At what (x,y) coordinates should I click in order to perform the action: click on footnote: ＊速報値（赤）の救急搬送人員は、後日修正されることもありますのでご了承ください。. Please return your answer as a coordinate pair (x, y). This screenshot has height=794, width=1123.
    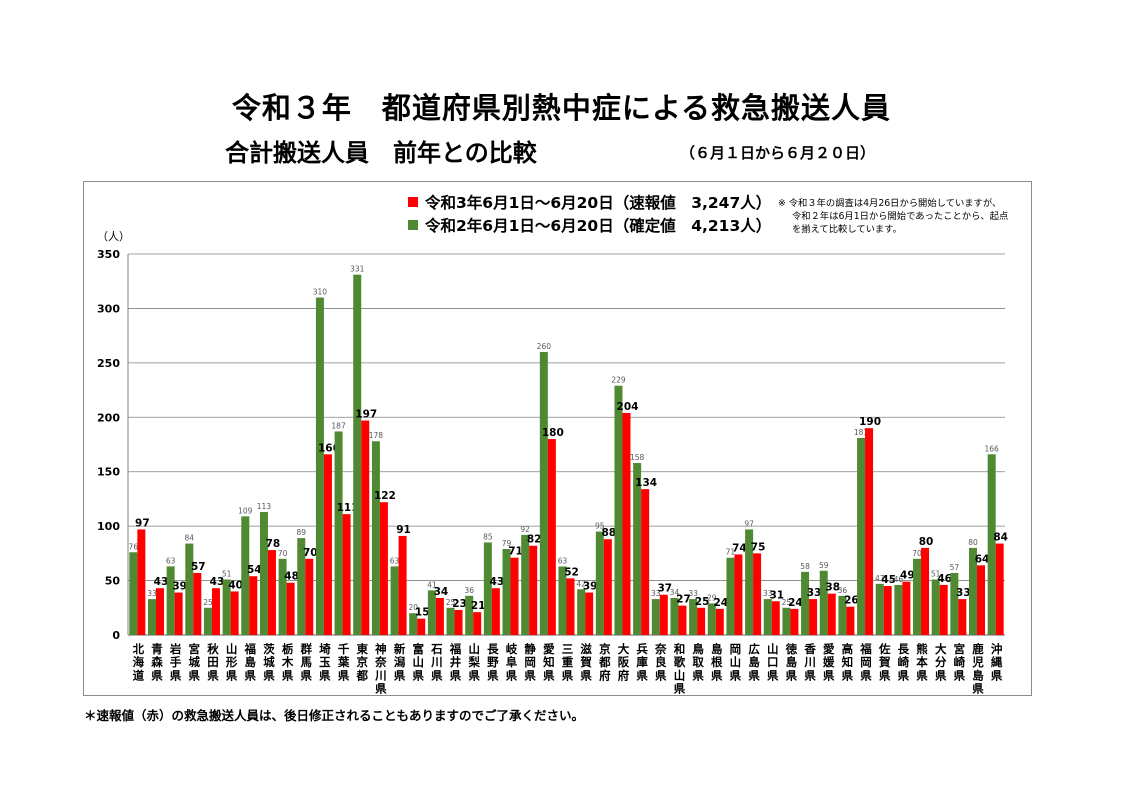
    Looking at the image, I should click on (334, 715).